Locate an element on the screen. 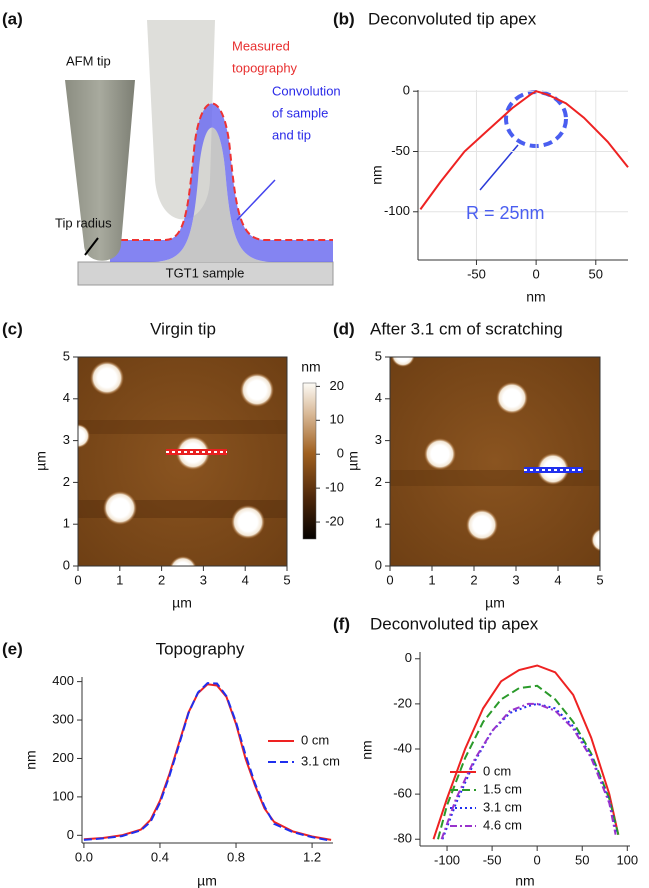  y-tick-label: -20 is located at coordinates (402, 702).